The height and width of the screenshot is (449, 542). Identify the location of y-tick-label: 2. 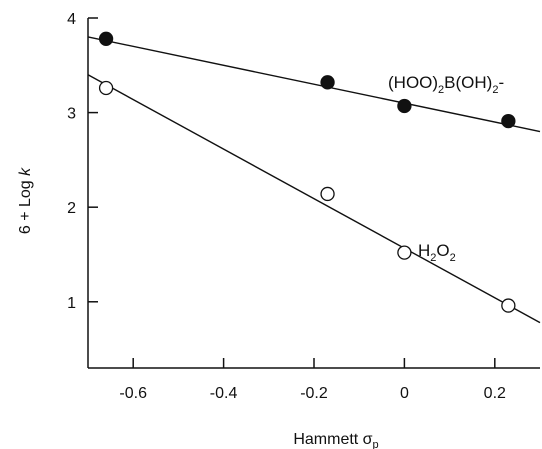
(71, 208).